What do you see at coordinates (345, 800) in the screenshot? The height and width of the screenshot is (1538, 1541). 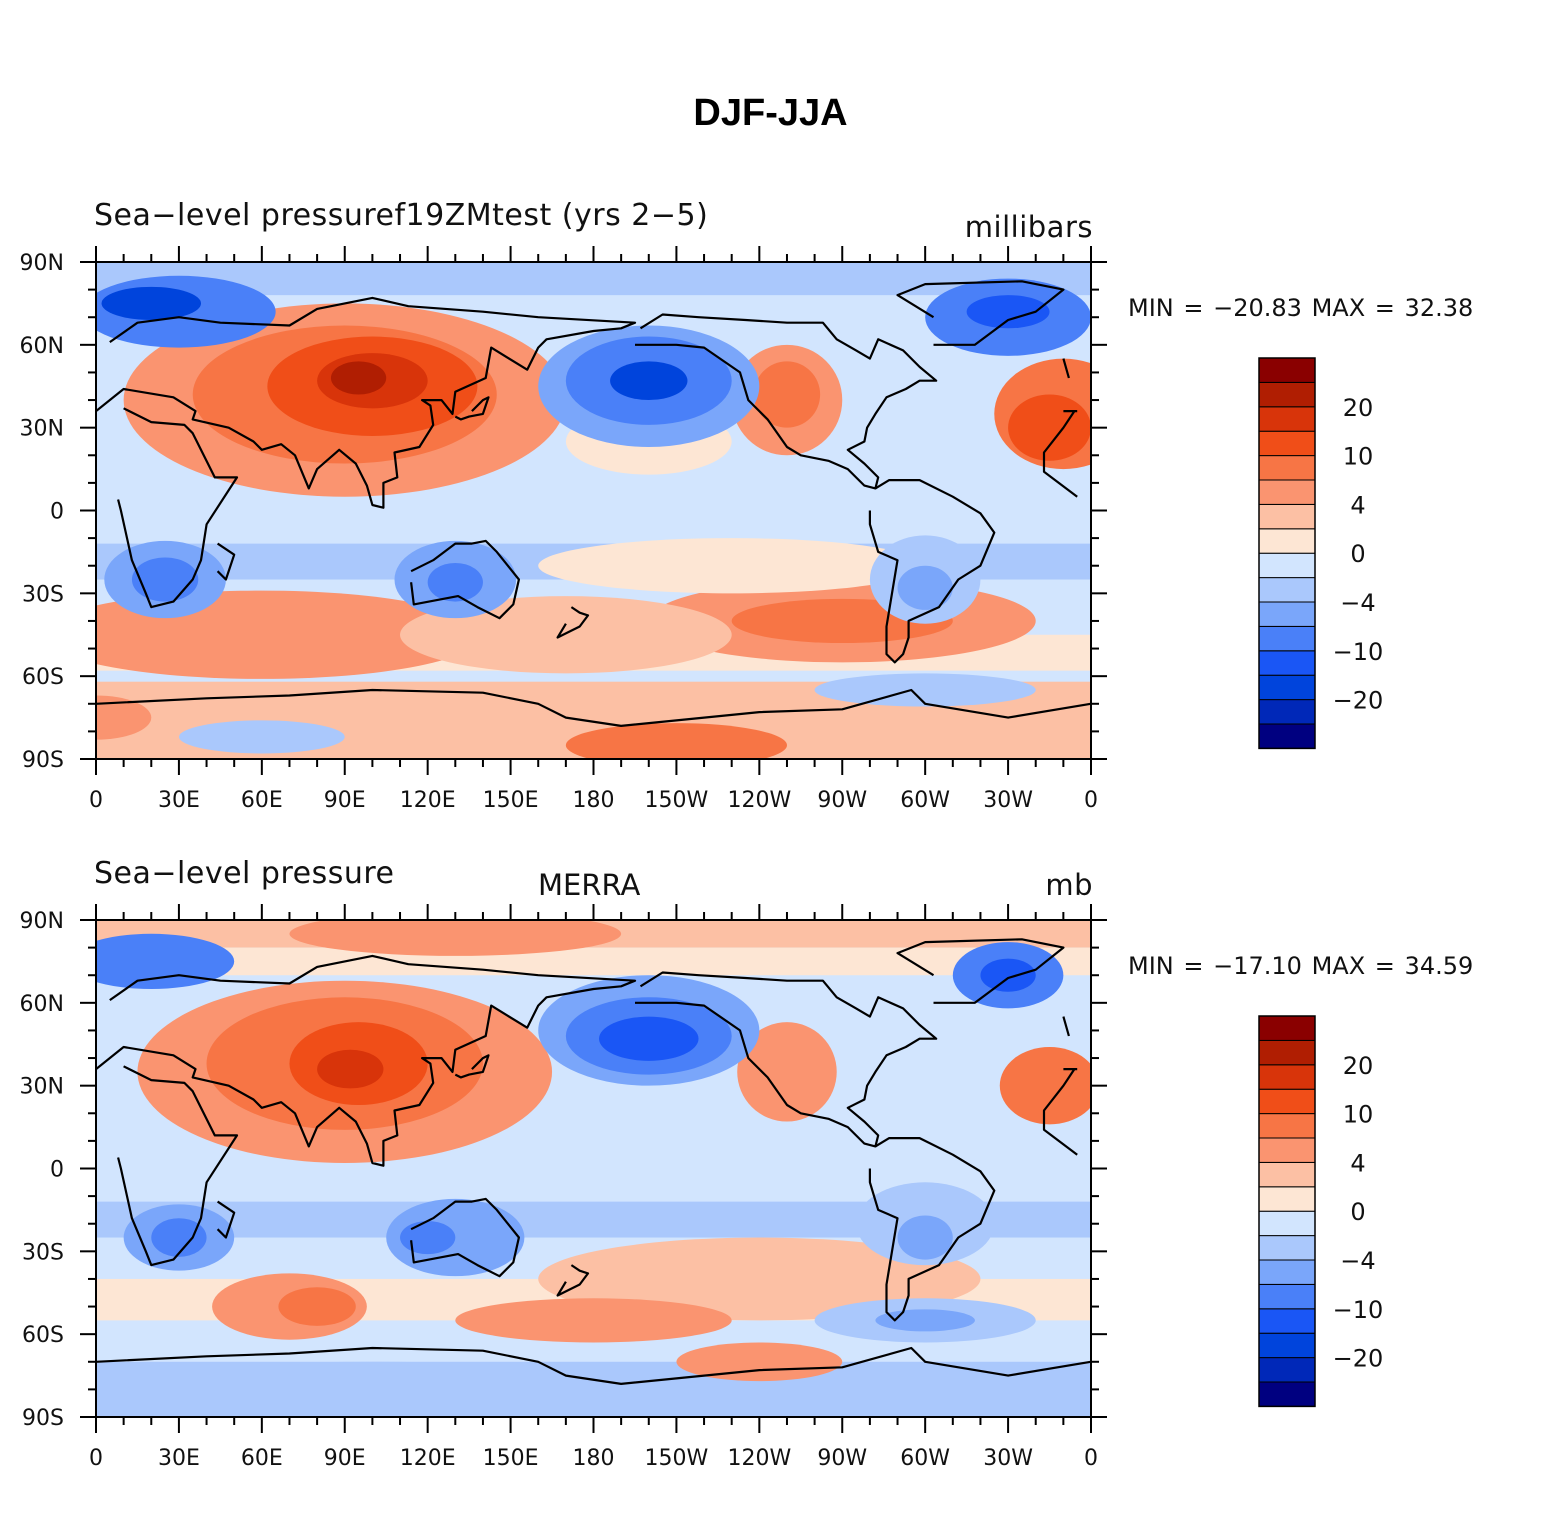 I see `x-tick-label: 90E` at bounding box center [345, 800].